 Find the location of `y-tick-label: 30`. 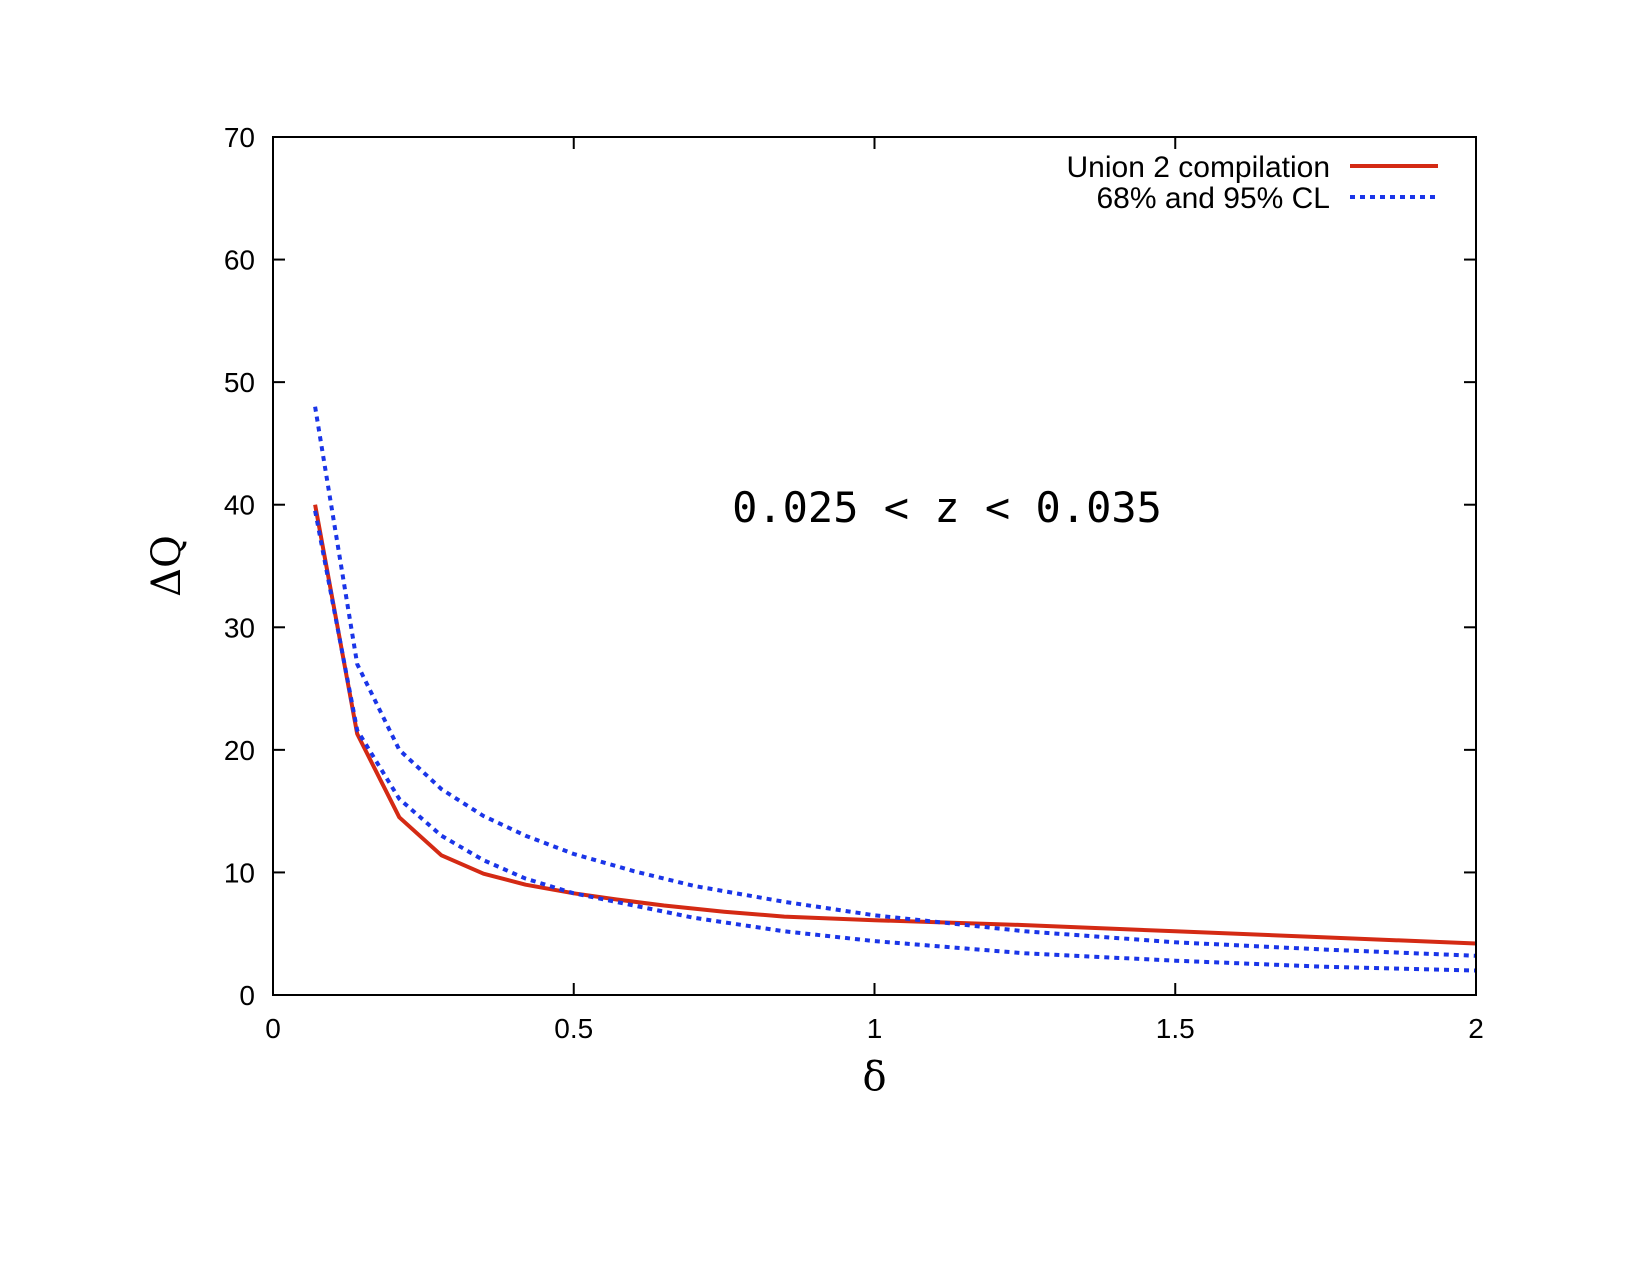

y-tick-label: 30 is located at coordinates (239, 627).